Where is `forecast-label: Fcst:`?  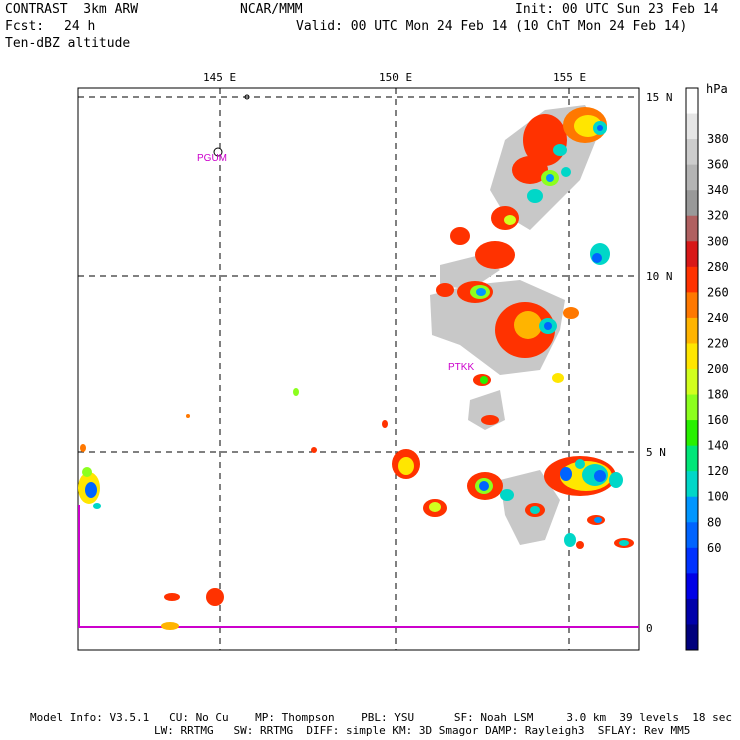 forecast-label: Fcst: is located at coordinates (25, 26).